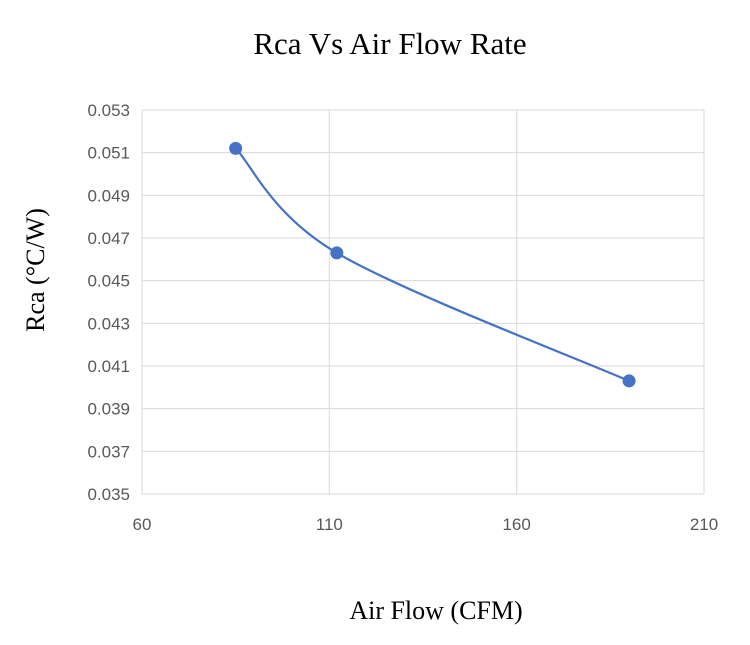  I want to click on y-tick-label: 0.053, so click(108, 110).